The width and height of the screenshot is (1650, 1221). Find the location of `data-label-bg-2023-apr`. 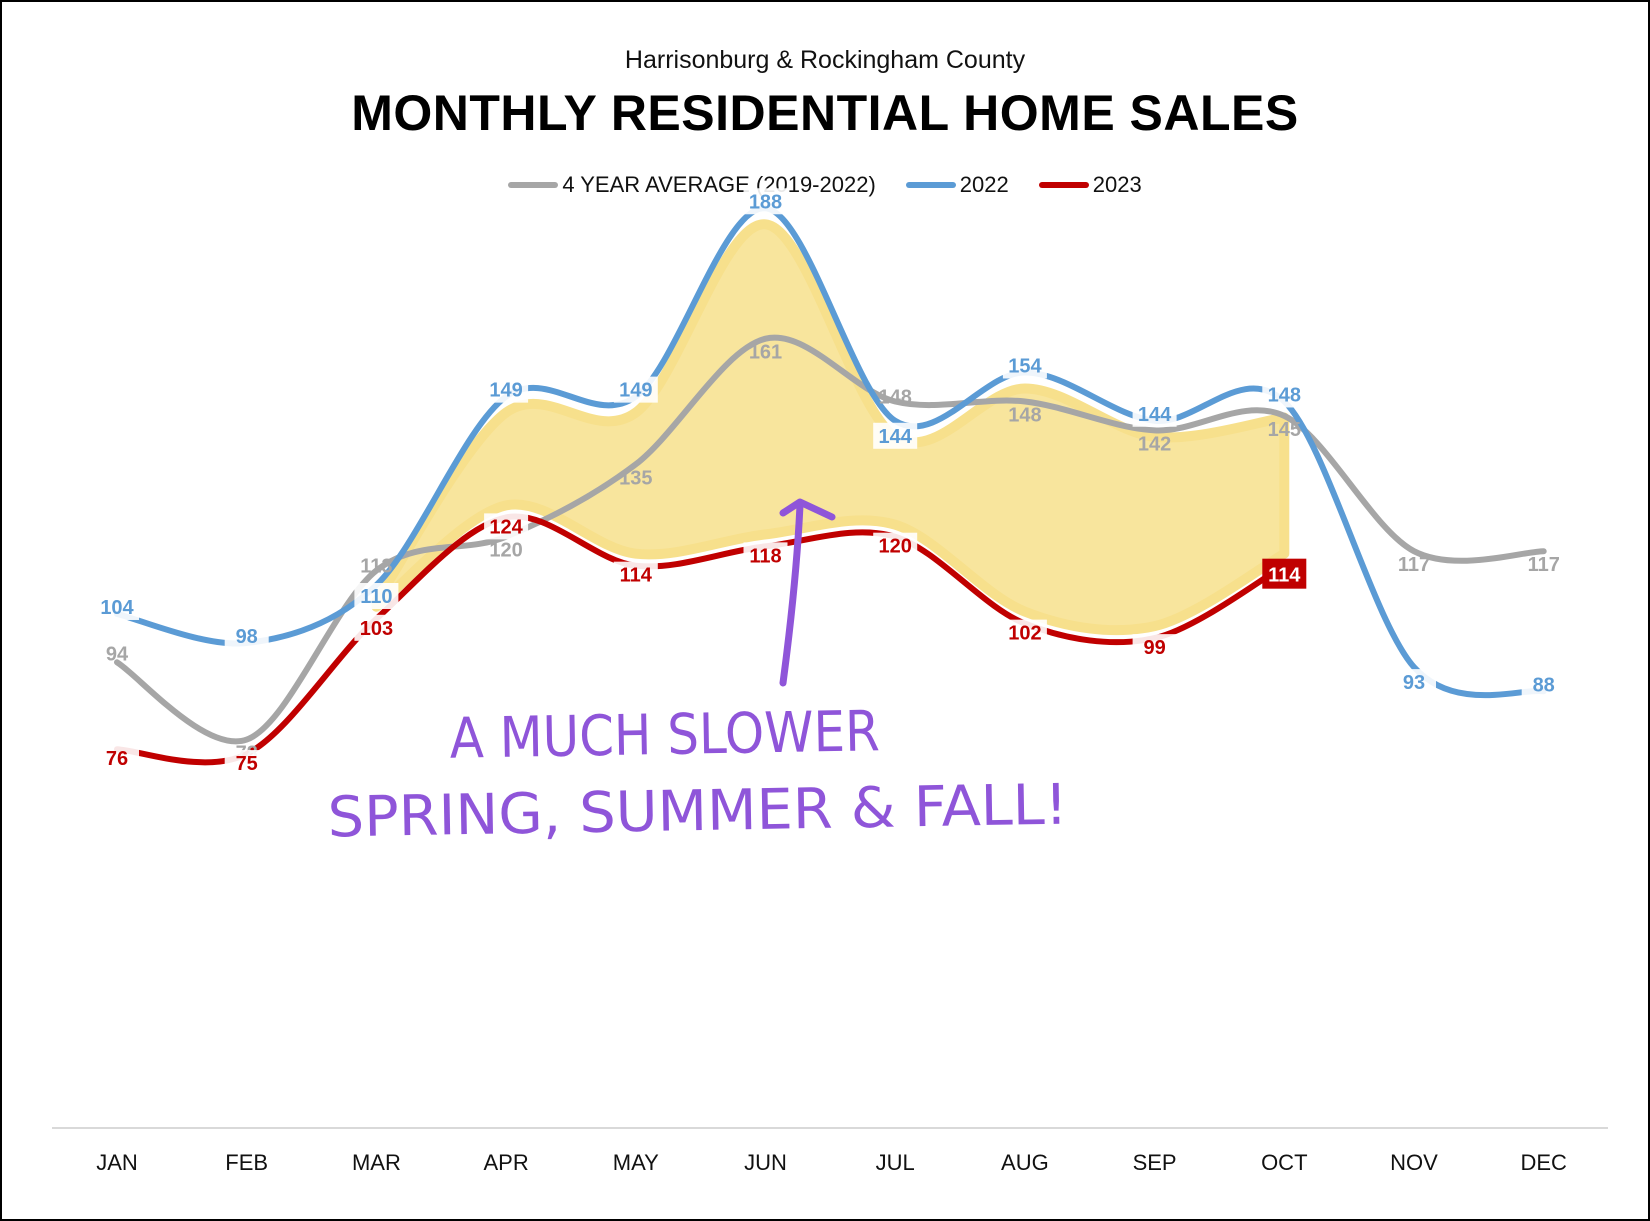

data-label-bg-2023-apr is located at coordinates (506, 526).